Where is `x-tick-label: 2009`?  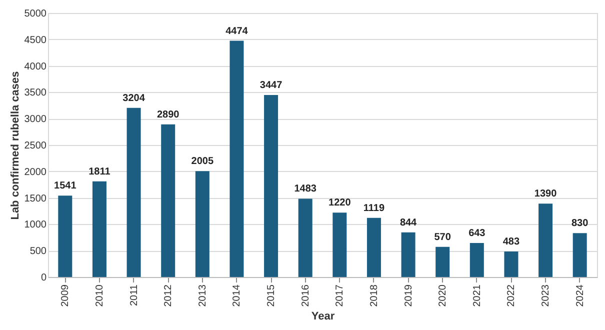 x-tick-label: 2009 is located at coordinates (66, 295).